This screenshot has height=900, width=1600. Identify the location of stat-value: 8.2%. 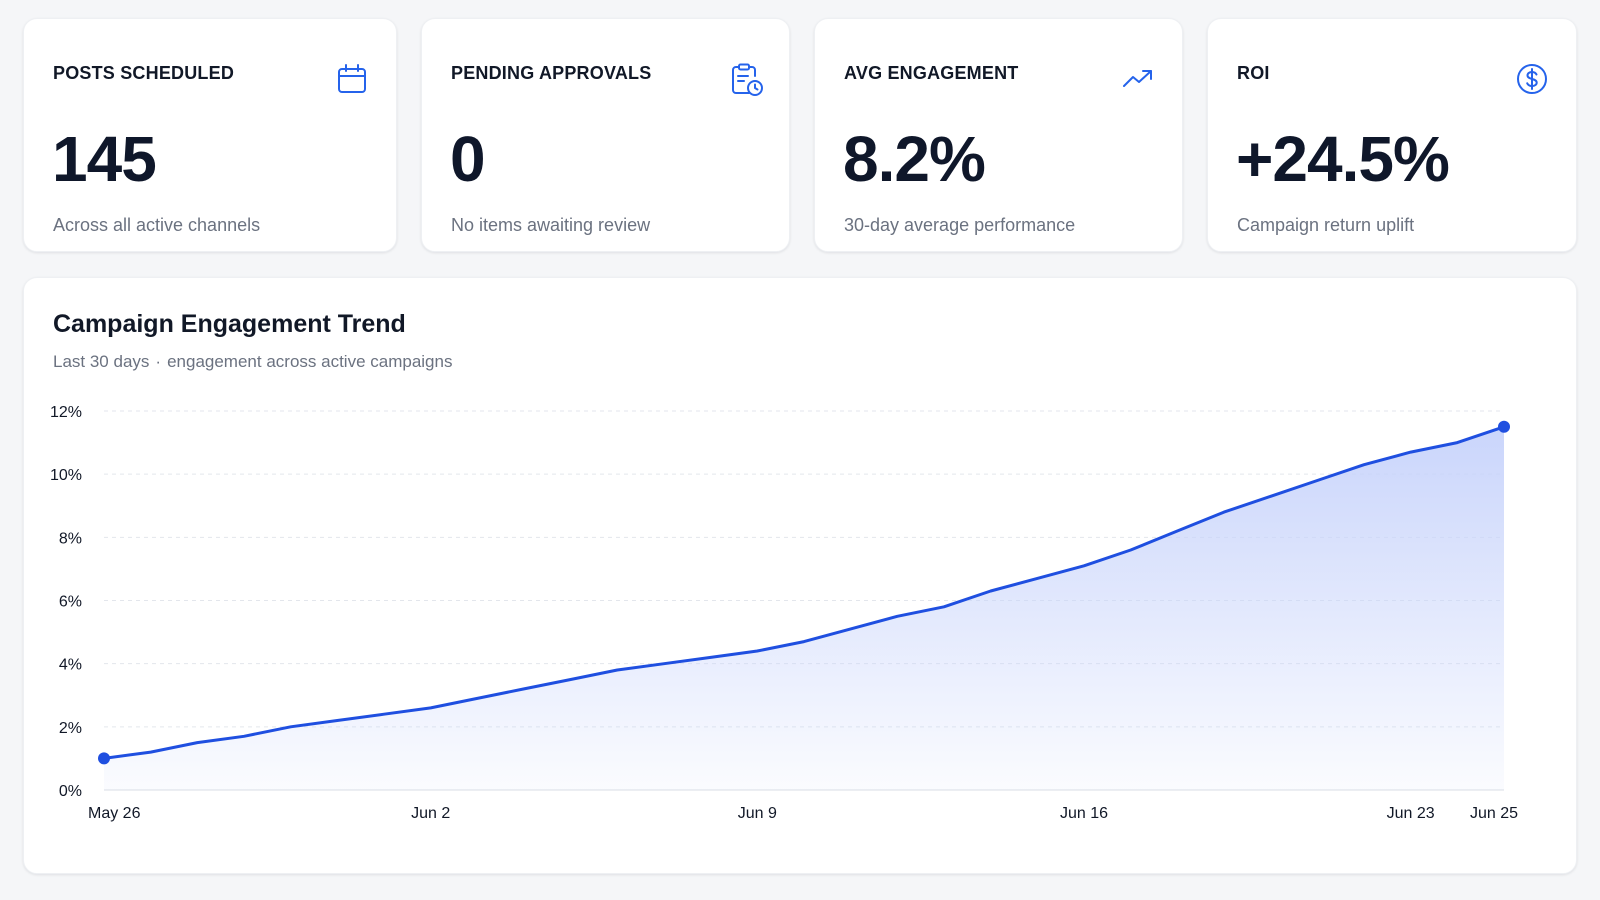
(914, 159).